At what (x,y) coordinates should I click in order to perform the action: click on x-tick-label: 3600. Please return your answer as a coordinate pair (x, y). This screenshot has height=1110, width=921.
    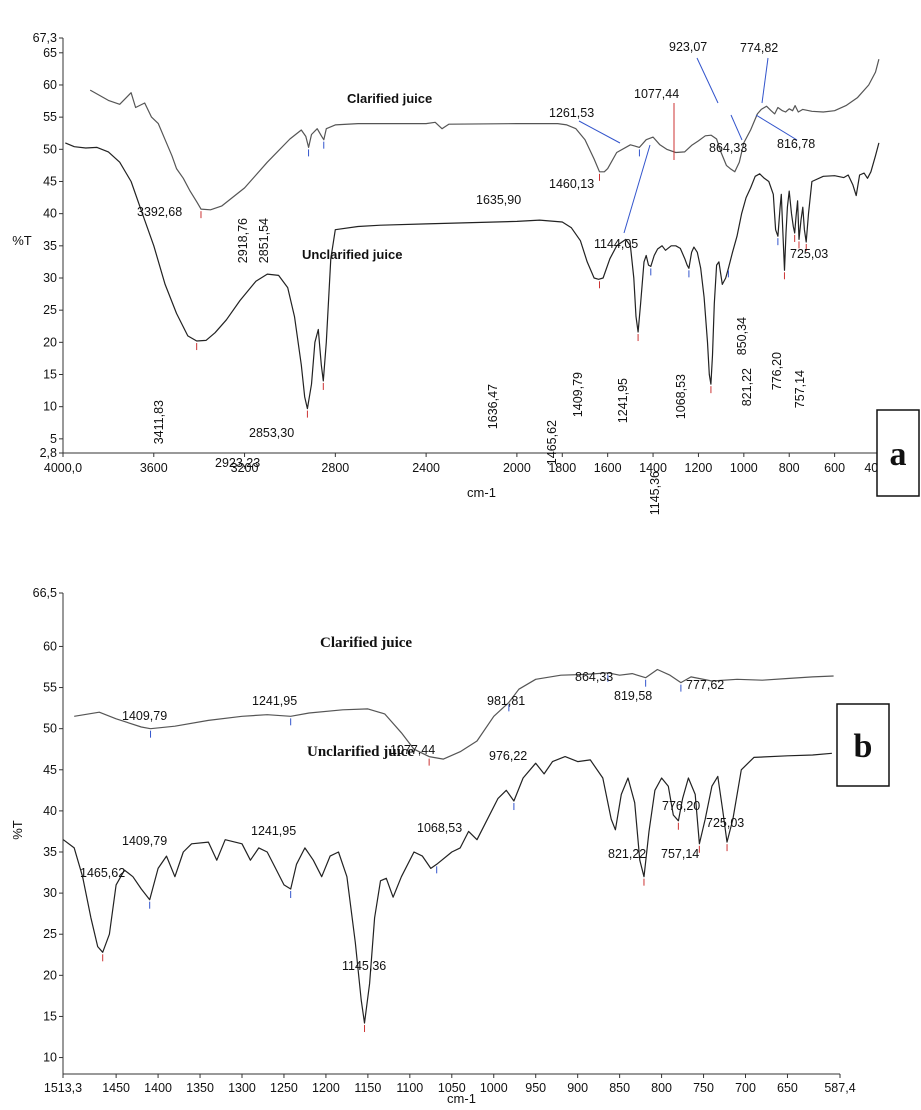
    Looking at the image, I should click on (154, 468).